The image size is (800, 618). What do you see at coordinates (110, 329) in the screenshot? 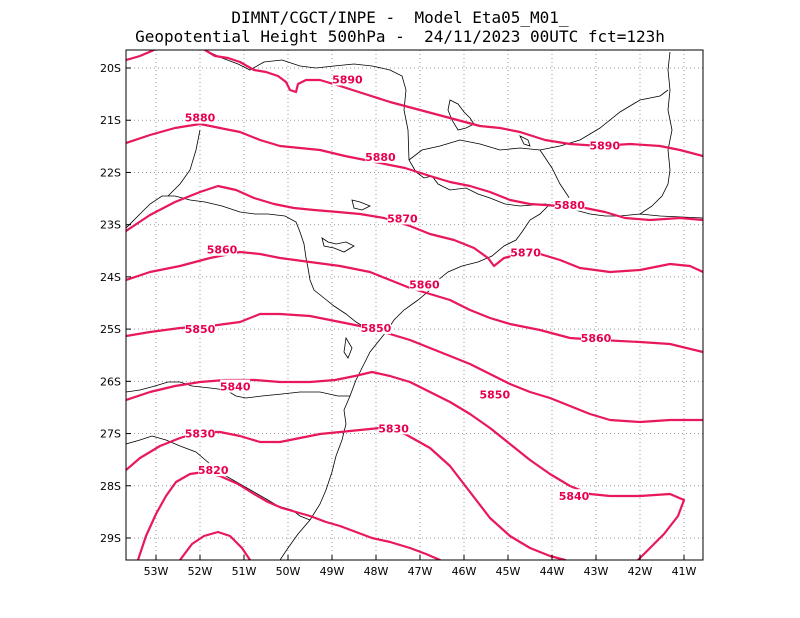
I see `lat-tick-label: 25S` at bounding box center [110, 329].